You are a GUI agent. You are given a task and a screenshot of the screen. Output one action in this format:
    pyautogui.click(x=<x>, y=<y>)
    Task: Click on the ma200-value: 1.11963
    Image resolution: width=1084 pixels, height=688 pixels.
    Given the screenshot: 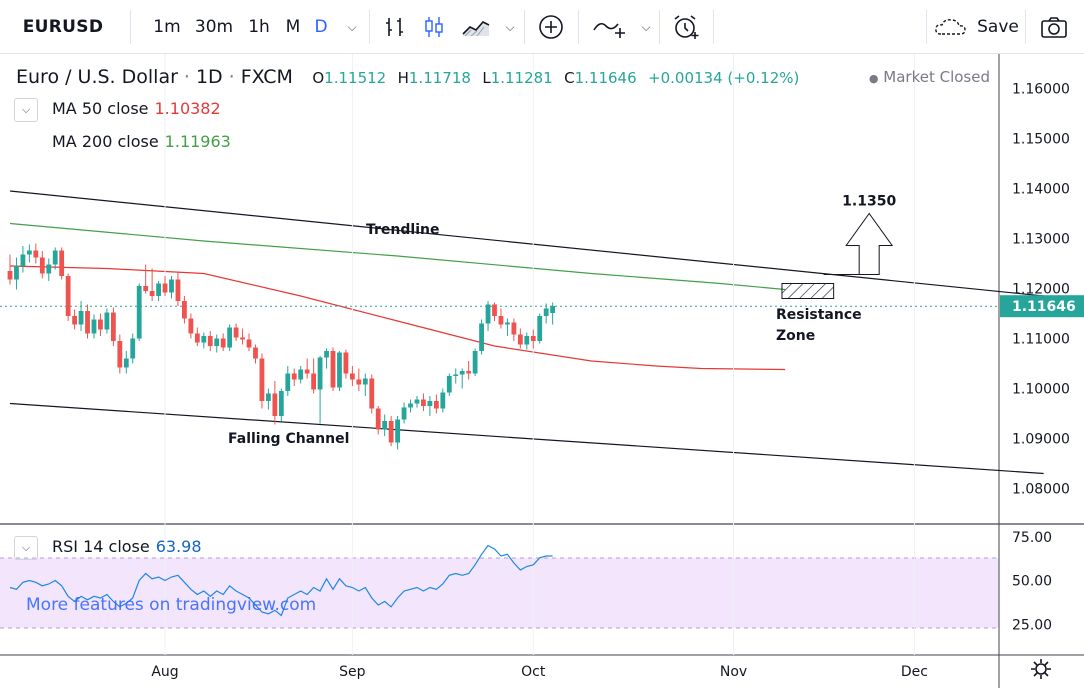 What is the action you would take?
    pyautogui.click(x=197, y=141)
    